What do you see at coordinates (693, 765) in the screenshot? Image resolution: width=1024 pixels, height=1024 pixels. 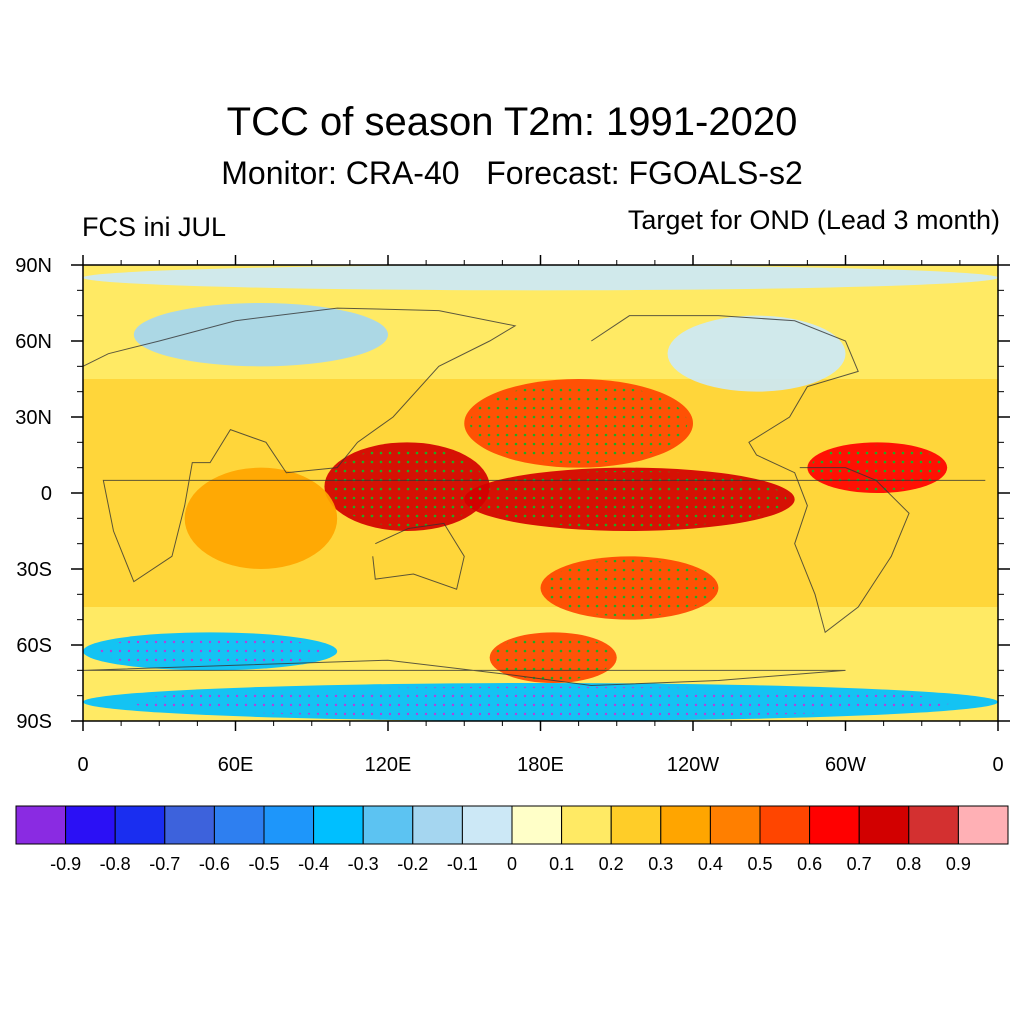 I see `x-tick-label: 120W` at bounding box center [693, 765].